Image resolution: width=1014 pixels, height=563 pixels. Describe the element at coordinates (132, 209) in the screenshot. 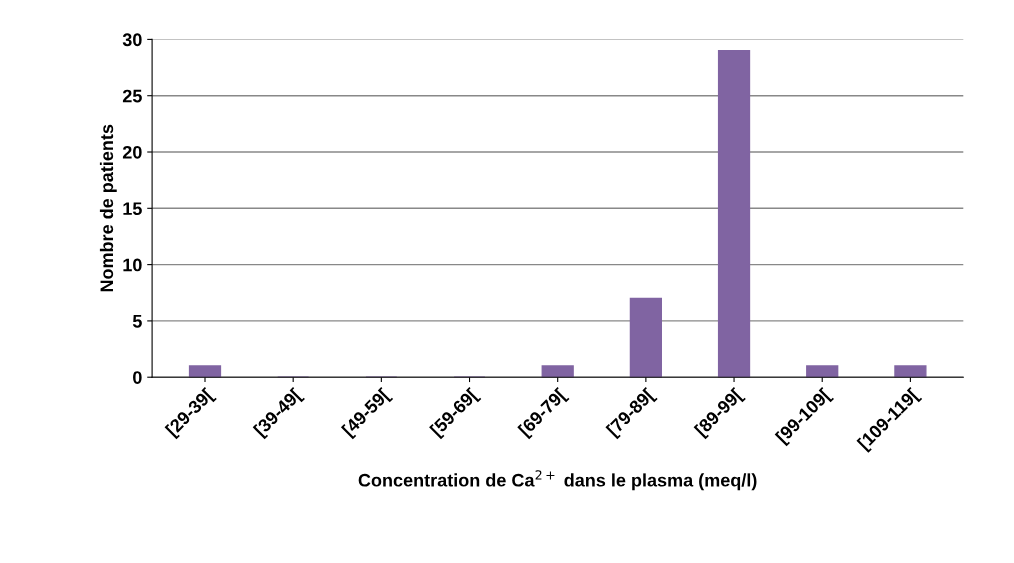

I see `y-tick-label: 15` at that location.